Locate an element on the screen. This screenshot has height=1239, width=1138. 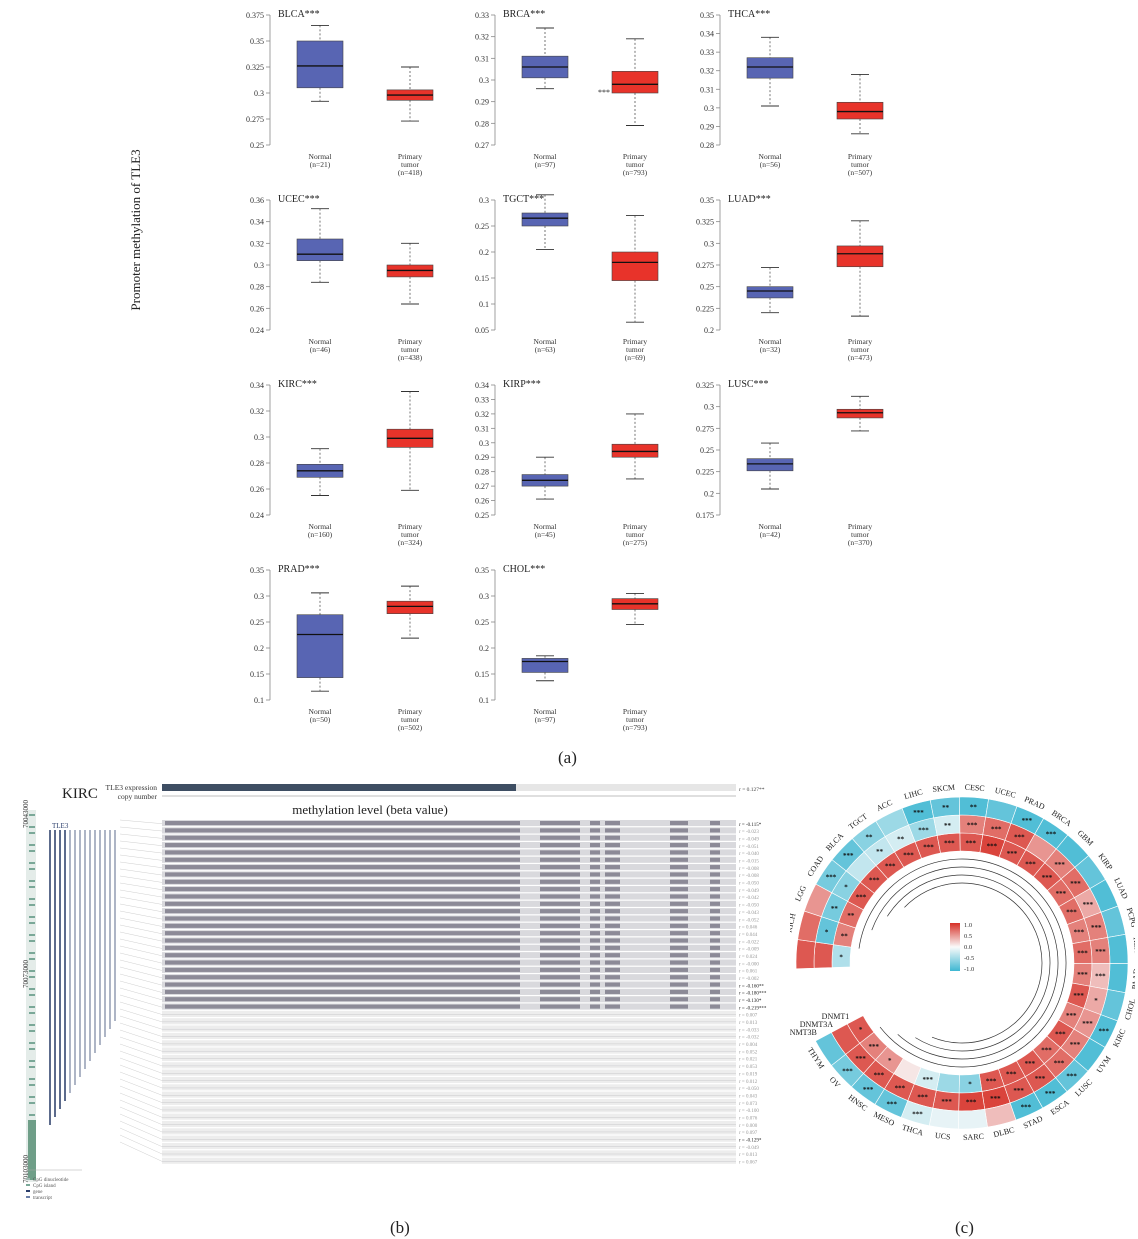
group-n: (n=63) is located at coordinates (545, 349).